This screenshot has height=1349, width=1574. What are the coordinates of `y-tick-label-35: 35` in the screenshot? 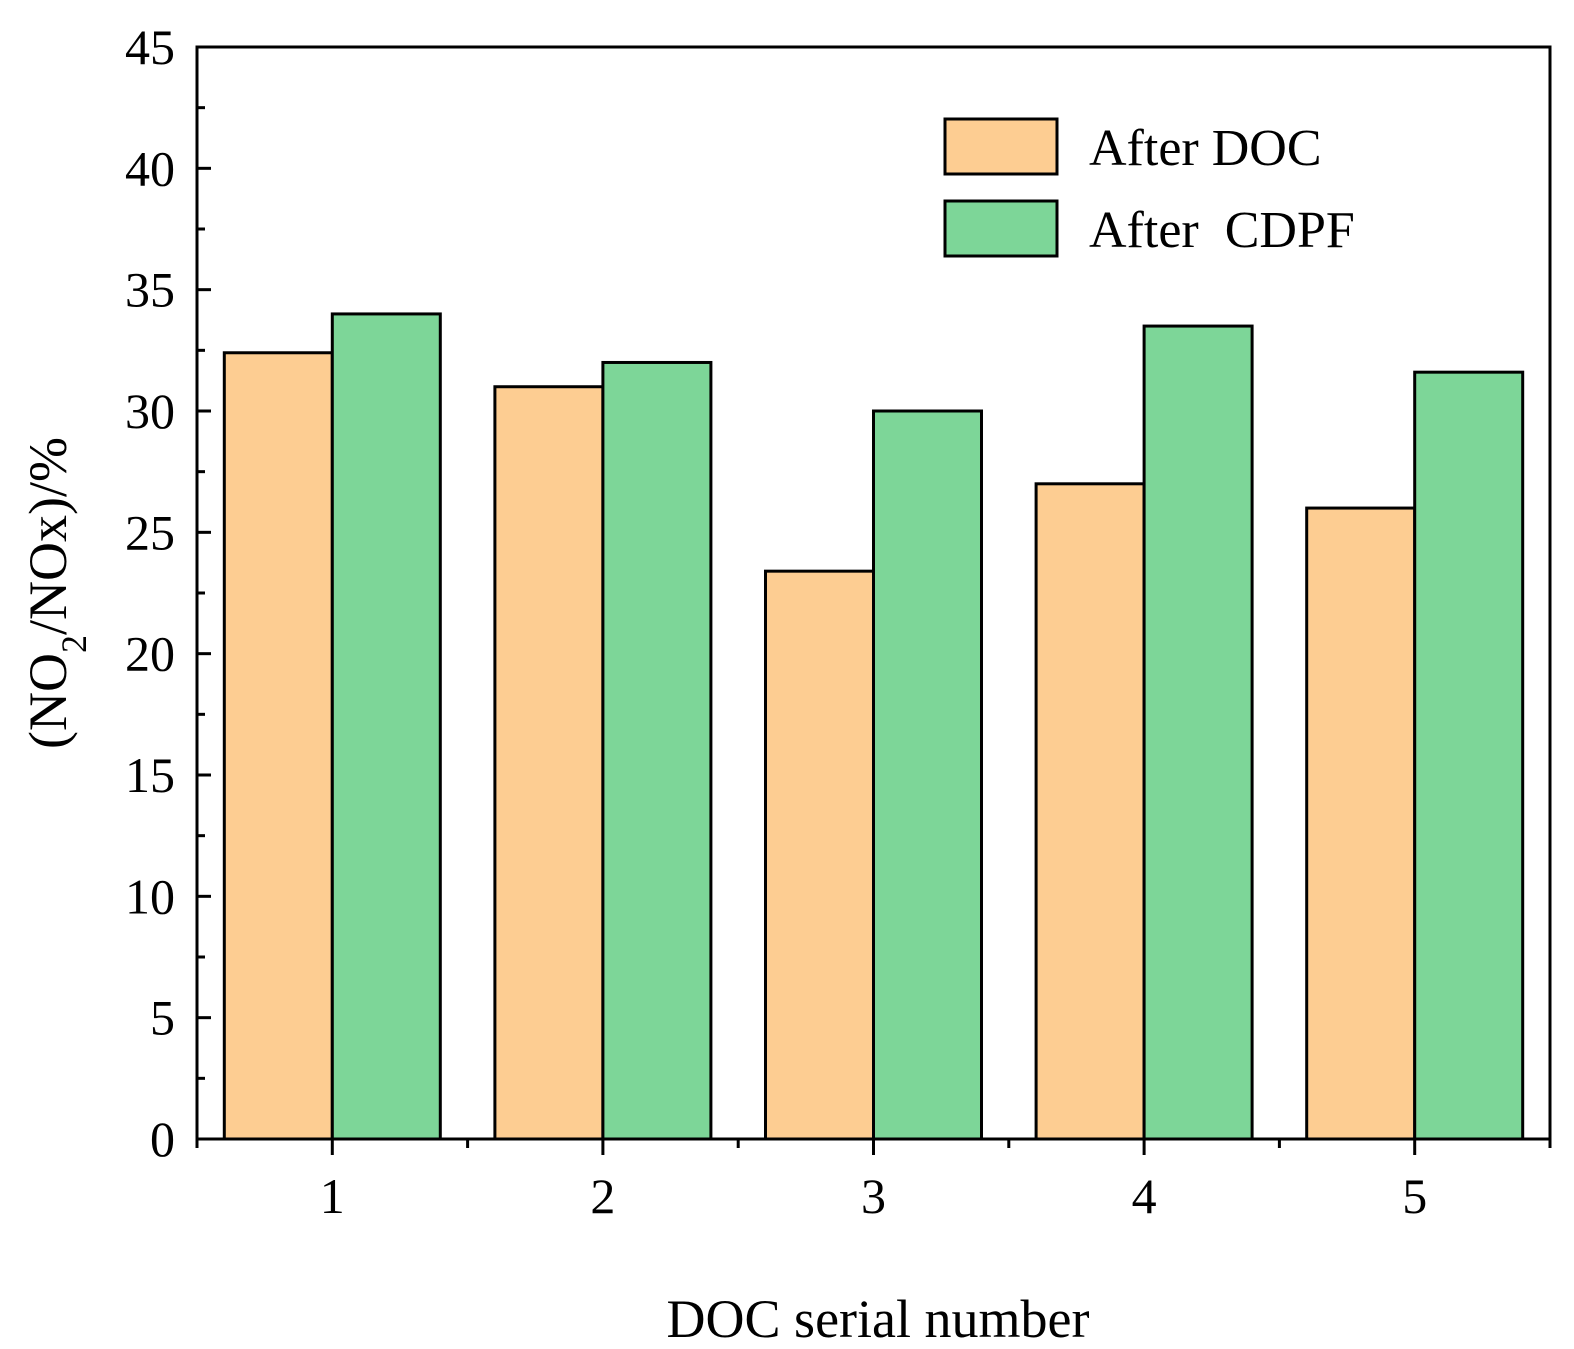 It's located at (150, 290).